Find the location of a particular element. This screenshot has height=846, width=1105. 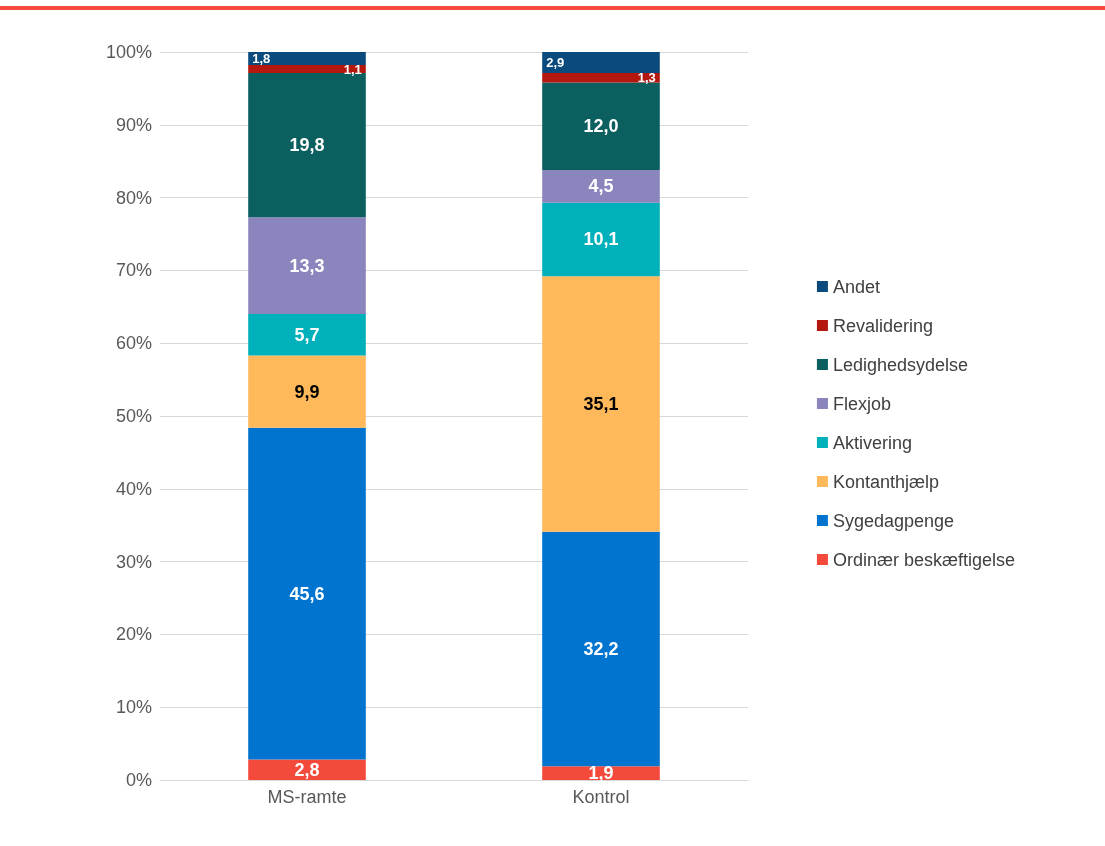

y-tick-label: 90% is located at coordinates (133, 124).